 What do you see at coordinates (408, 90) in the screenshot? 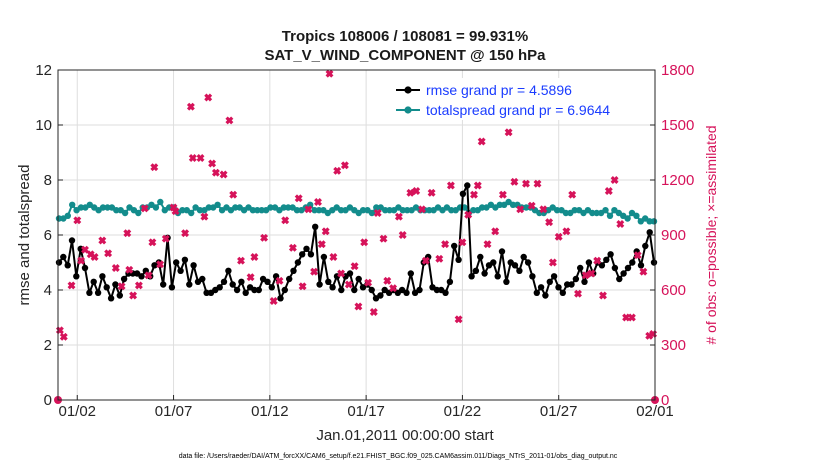
I see `legend-rmse-marker` at bounding box center [408, 90].